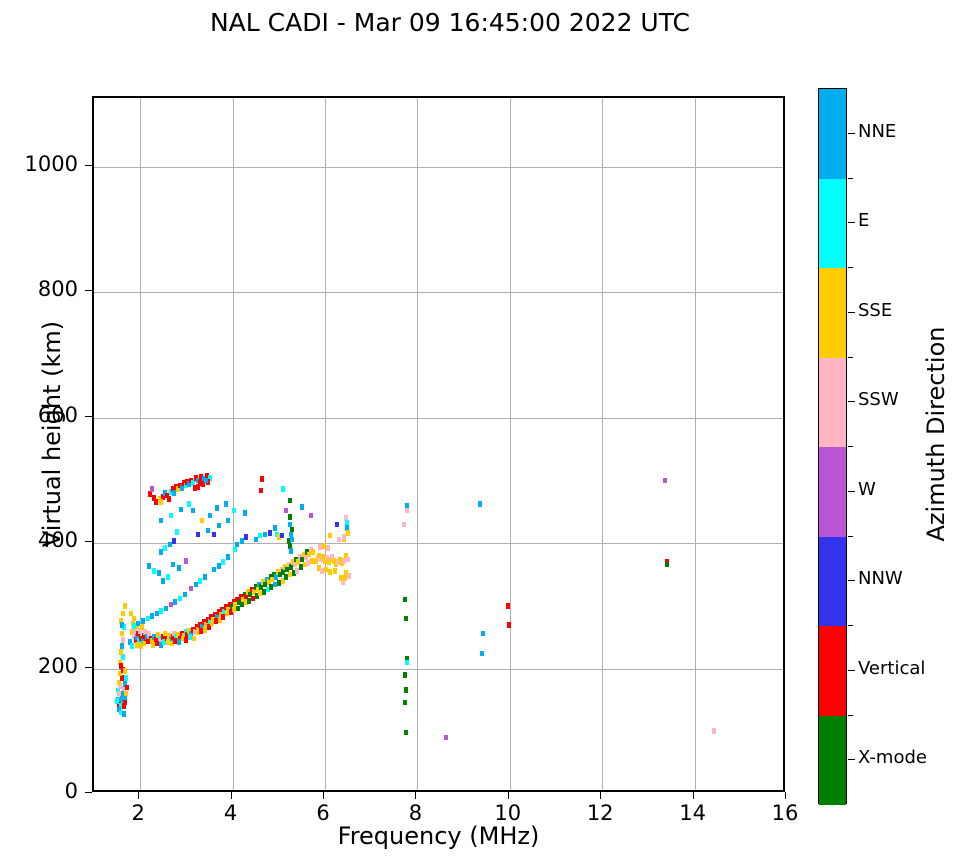  Describe the element at coordinates (880, 579) in the screenshot. I see `colorbar-label: NNW` at that location.